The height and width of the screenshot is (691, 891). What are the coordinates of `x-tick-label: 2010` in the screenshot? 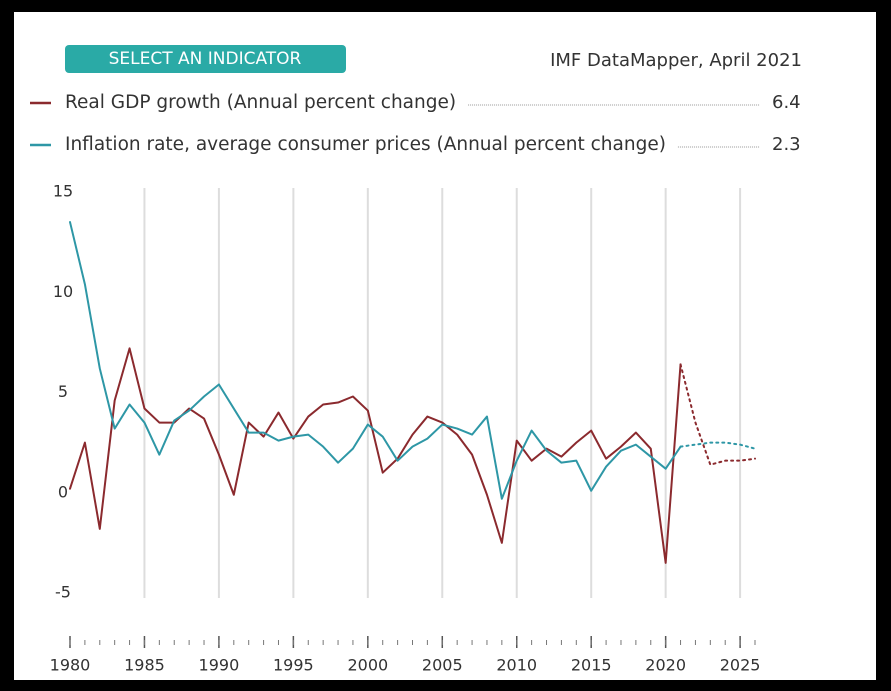 It's located at (516, 665).